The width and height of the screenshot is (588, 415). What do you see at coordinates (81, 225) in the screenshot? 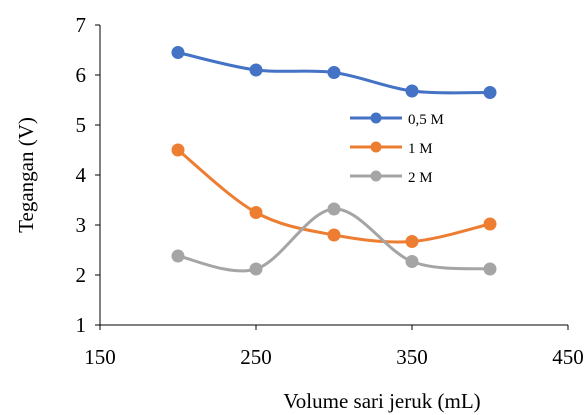
I see `y-tick-label: 3` at bounding box center [81, 225].